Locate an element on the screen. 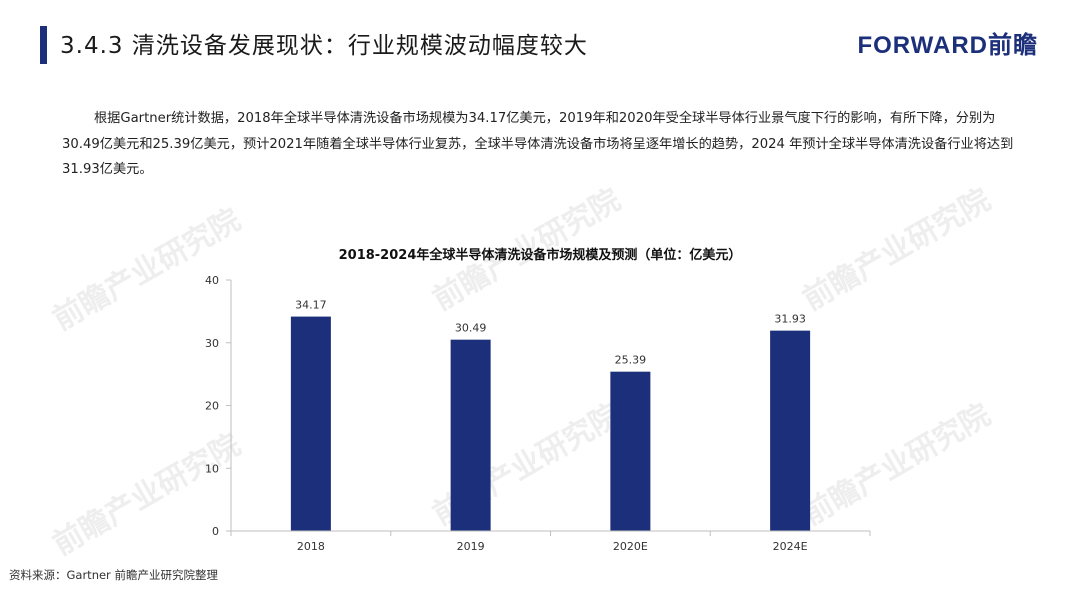 The width and height of the screenshot is (1080, 595). title-accent-bar is located at coordinates (43, 45).